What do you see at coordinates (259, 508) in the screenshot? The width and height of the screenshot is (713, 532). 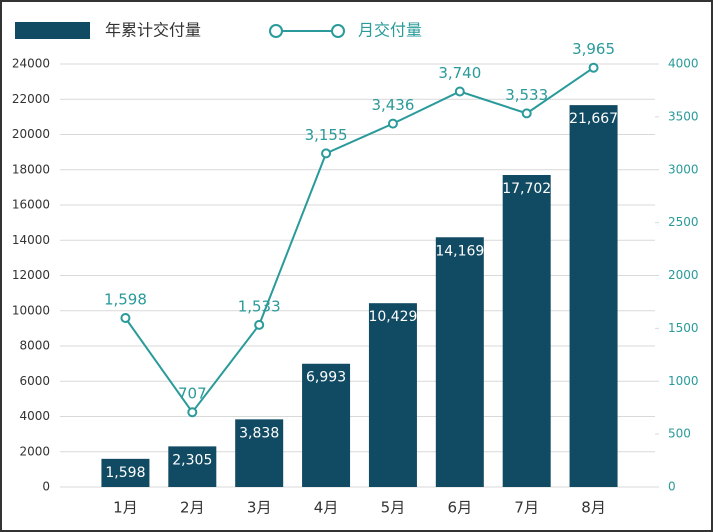 I see `x-tick-label: 3月` at bounding box center [259, 508].